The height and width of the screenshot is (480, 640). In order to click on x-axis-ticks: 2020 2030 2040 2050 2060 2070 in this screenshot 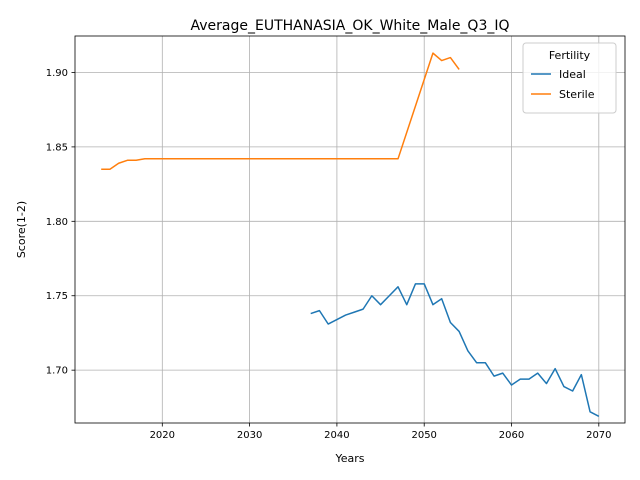, I will do `click(381, 432)`.